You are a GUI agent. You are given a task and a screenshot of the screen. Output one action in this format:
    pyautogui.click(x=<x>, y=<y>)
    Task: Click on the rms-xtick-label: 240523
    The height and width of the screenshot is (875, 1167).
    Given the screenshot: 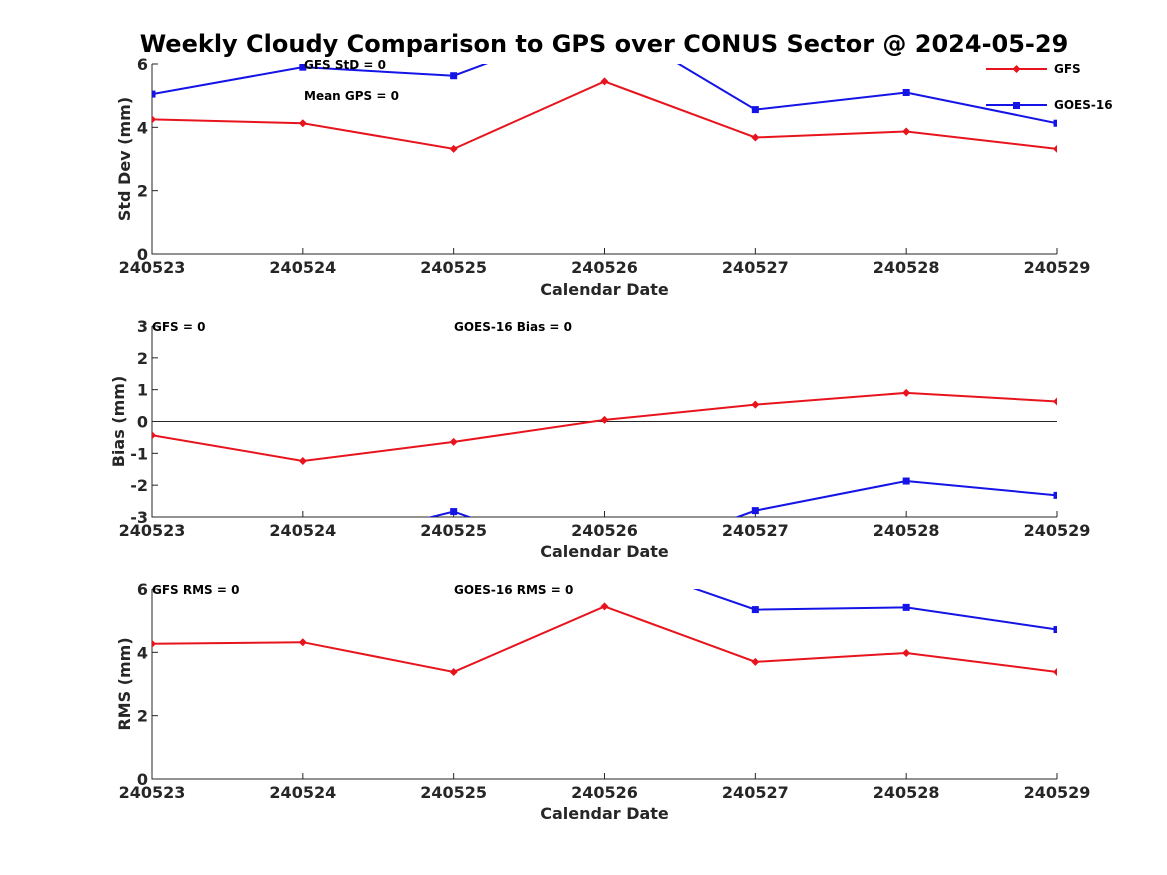 What is the action you would take?
    pyautogui.click(x=152, y=792)
    